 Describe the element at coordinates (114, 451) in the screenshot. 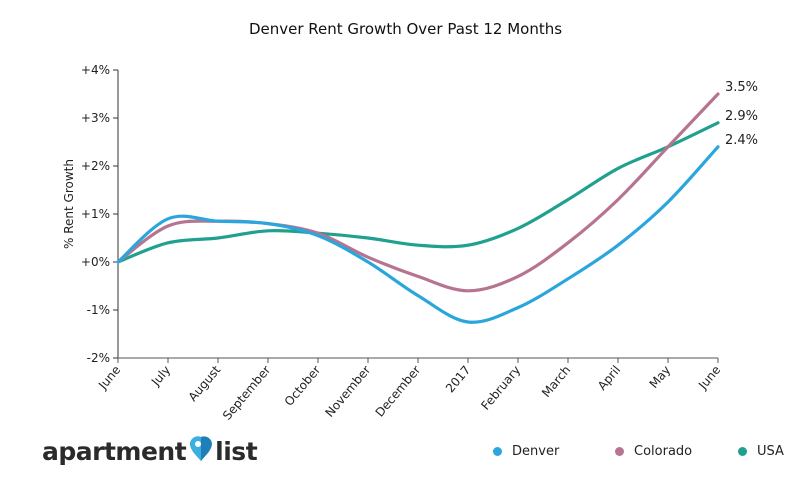

I see `logo-word-apartment: apartment` at that location.